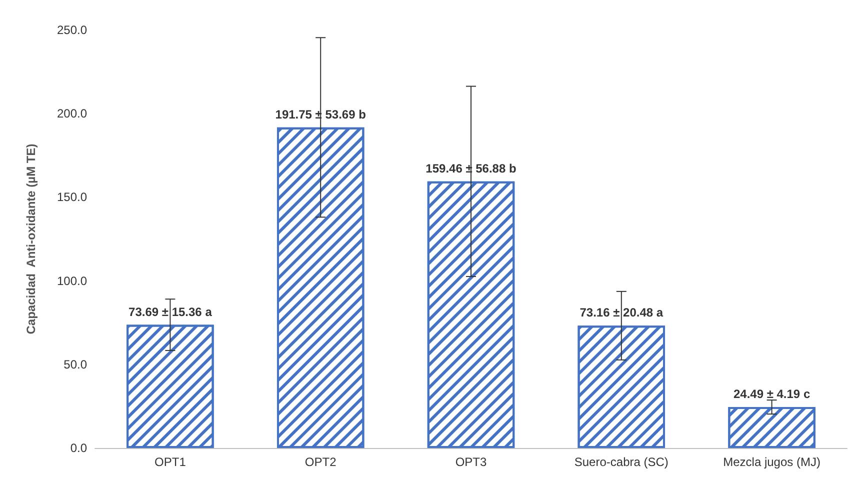 This screenshot has height=488, width=867. I want to click on y-tick-label: 50.0, so click(76, 364).